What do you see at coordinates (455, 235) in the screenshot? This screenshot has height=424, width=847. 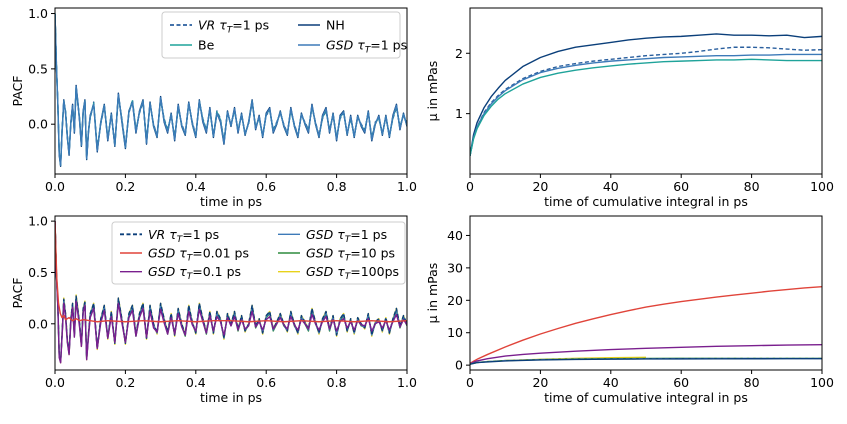 I see `y-tick-label: 40` at bounding box center [455, 235].